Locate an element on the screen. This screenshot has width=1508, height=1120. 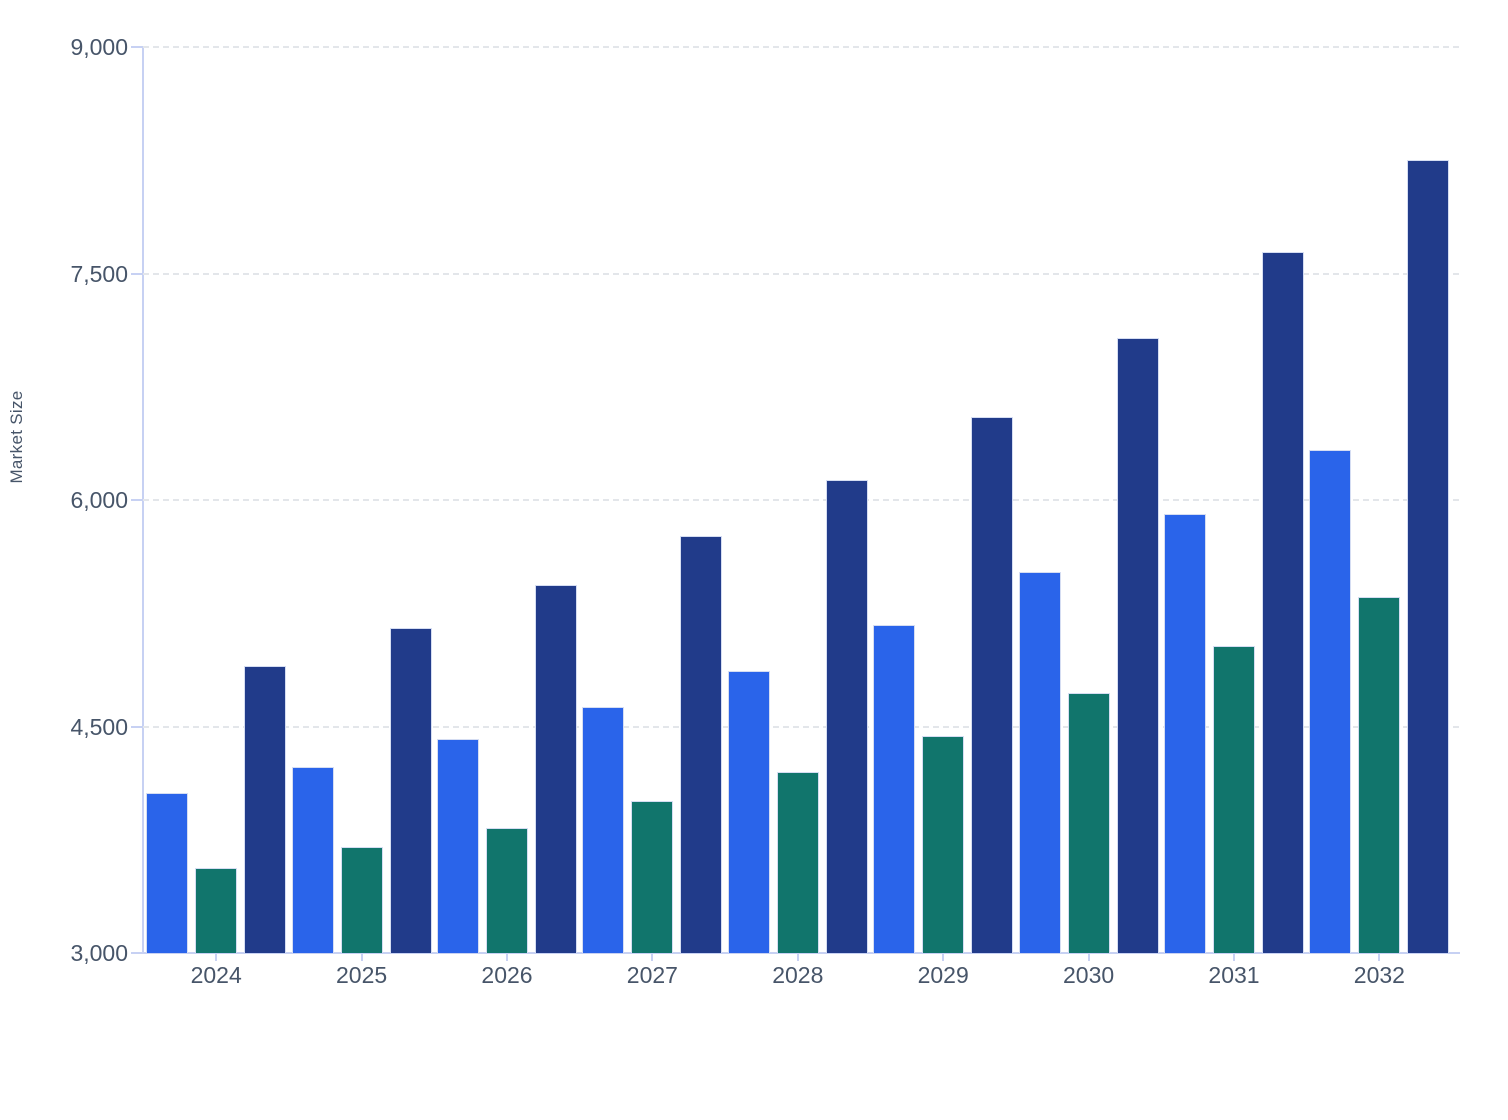
bar-navy-series-2026 is located at coordinates (556, 768).